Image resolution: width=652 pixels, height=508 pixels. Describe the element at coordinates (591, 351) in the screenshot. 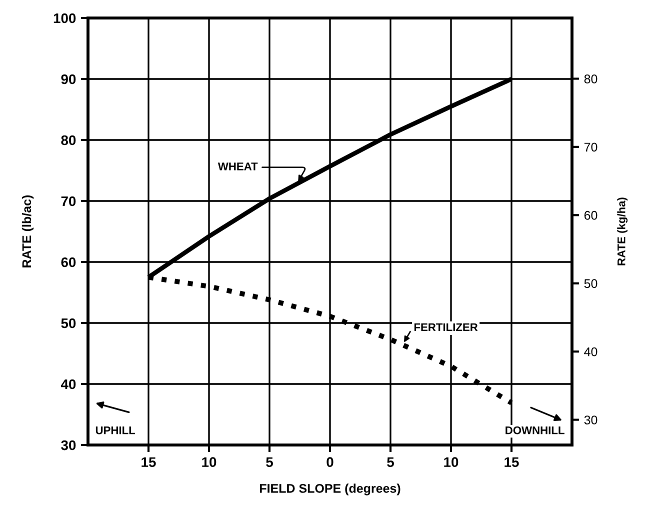

I see `y2-tick-label: 40` at that location.